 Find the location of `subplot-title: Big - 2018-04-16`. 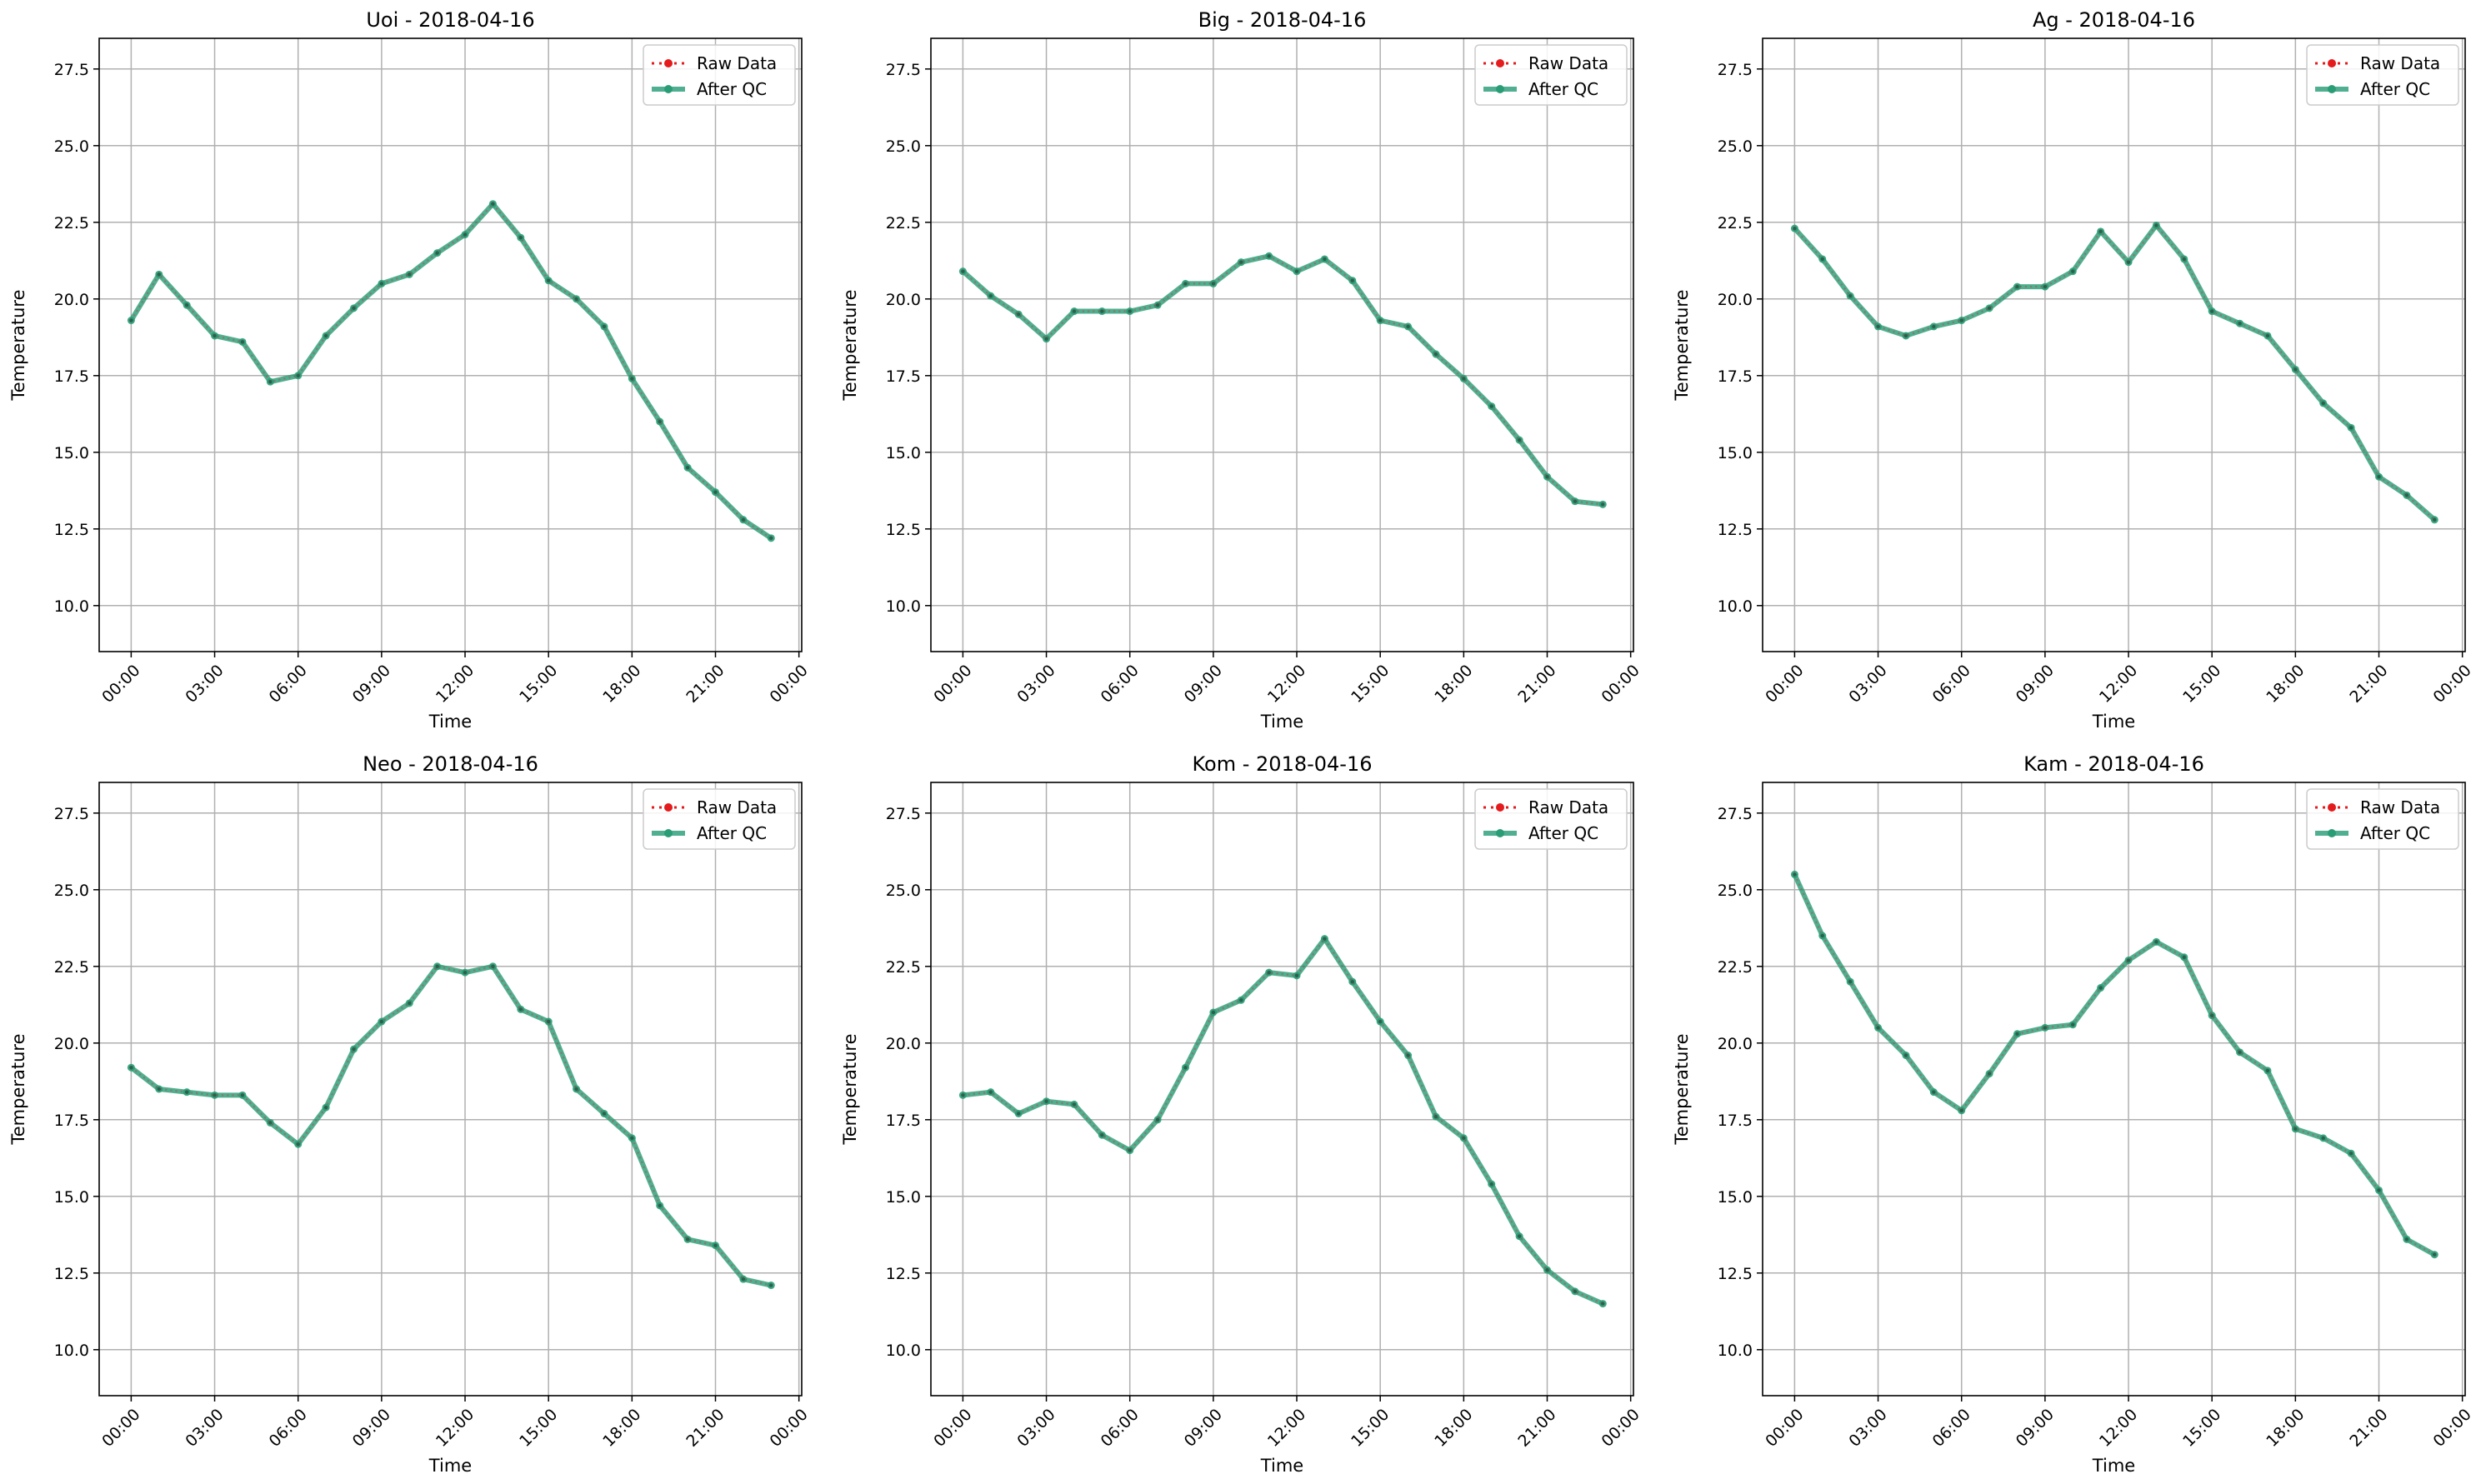

subplot-title: Big - 2018-04-16 is located at coordinates (1282, 20).